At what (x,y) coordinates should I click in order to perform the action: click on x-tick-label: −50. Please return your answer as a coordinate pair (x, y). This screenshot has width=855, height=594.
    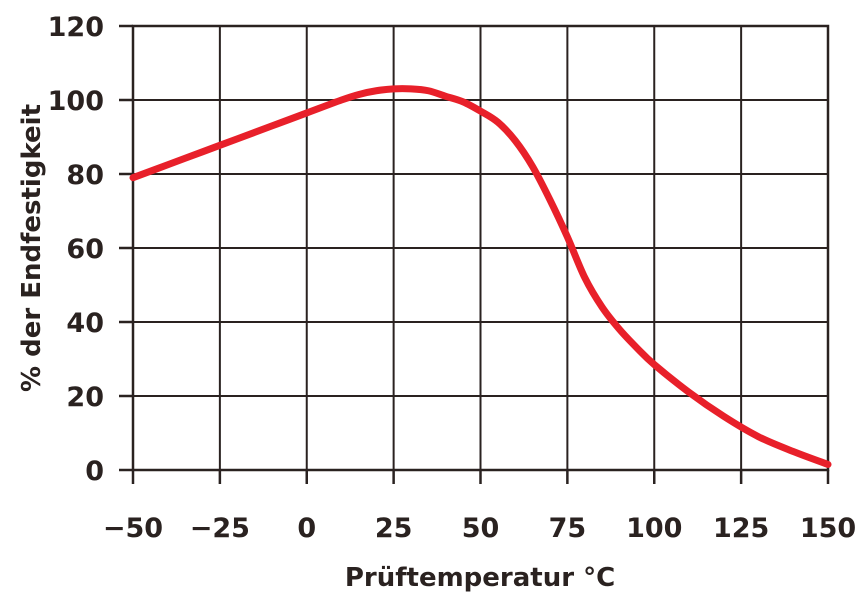
    Looking at the image, I should click on (133, 528).